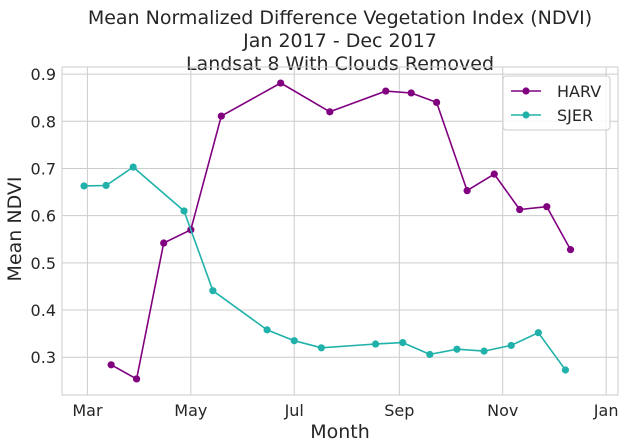  What do you see at coordinates (43, 121) in the screenshot?
I see `y-tick-label: 0.8` at bounding box center [43, 121].